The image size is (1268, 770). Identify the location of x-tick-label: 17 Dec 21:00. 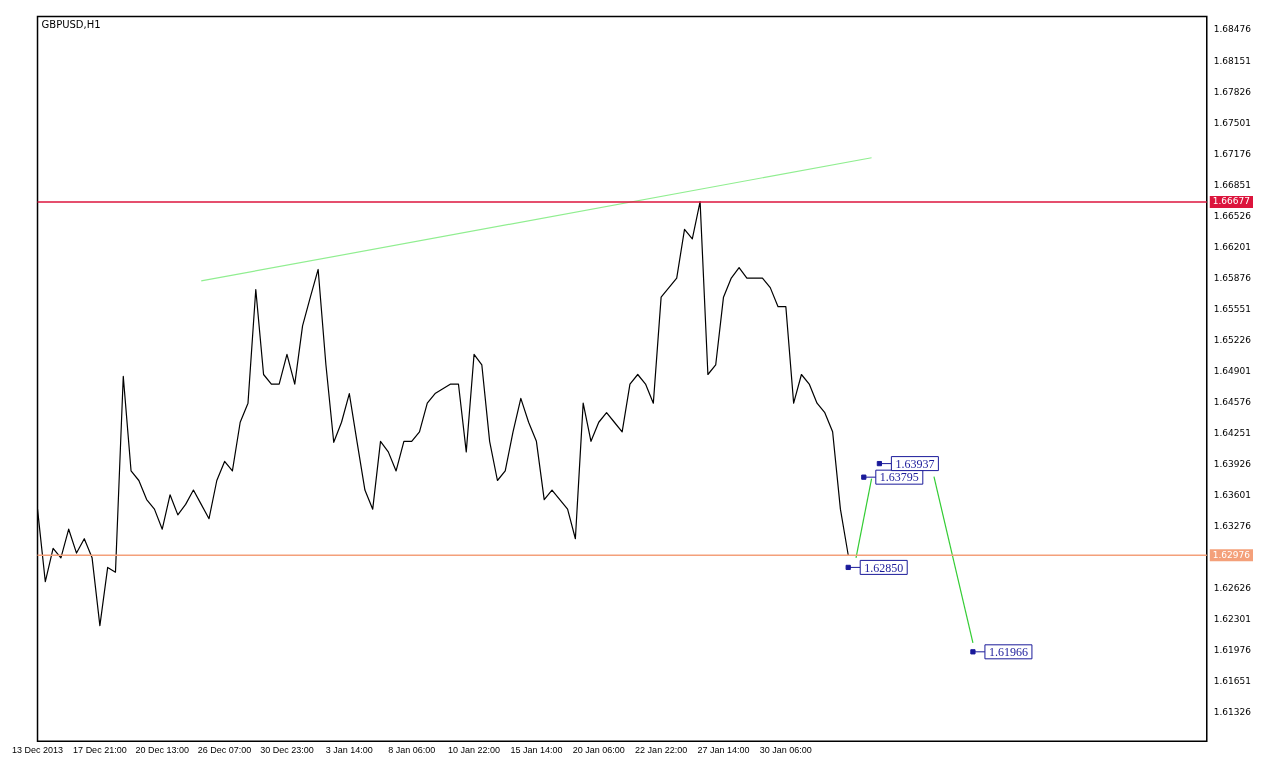
(100, 750).